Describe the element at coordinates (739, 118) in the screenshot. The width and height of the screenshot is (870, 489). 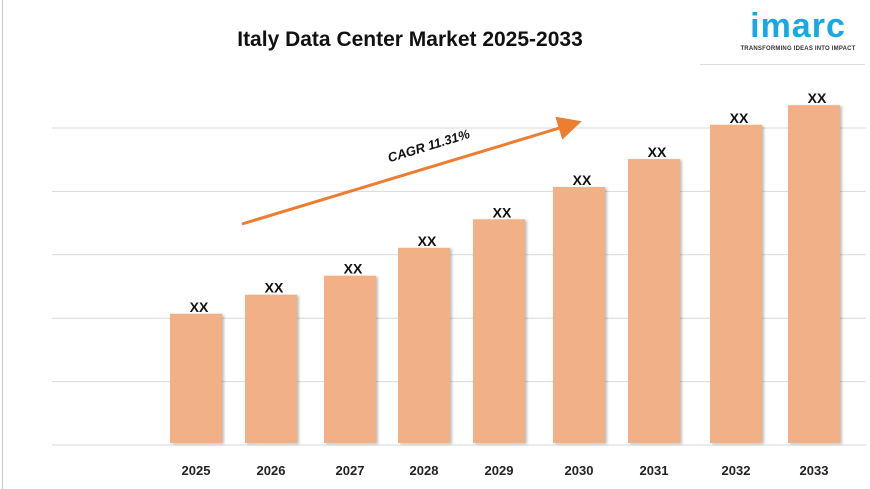
I see `data-label-2032: XX` at that location.